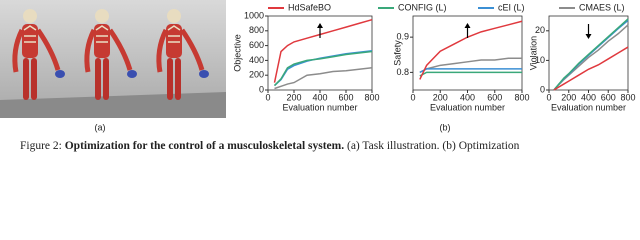 This screenshot has width=640, height=240. Describe the element at coordinates (256, 60) in the screenshot. I see `y-tick-label: 400` at that location.